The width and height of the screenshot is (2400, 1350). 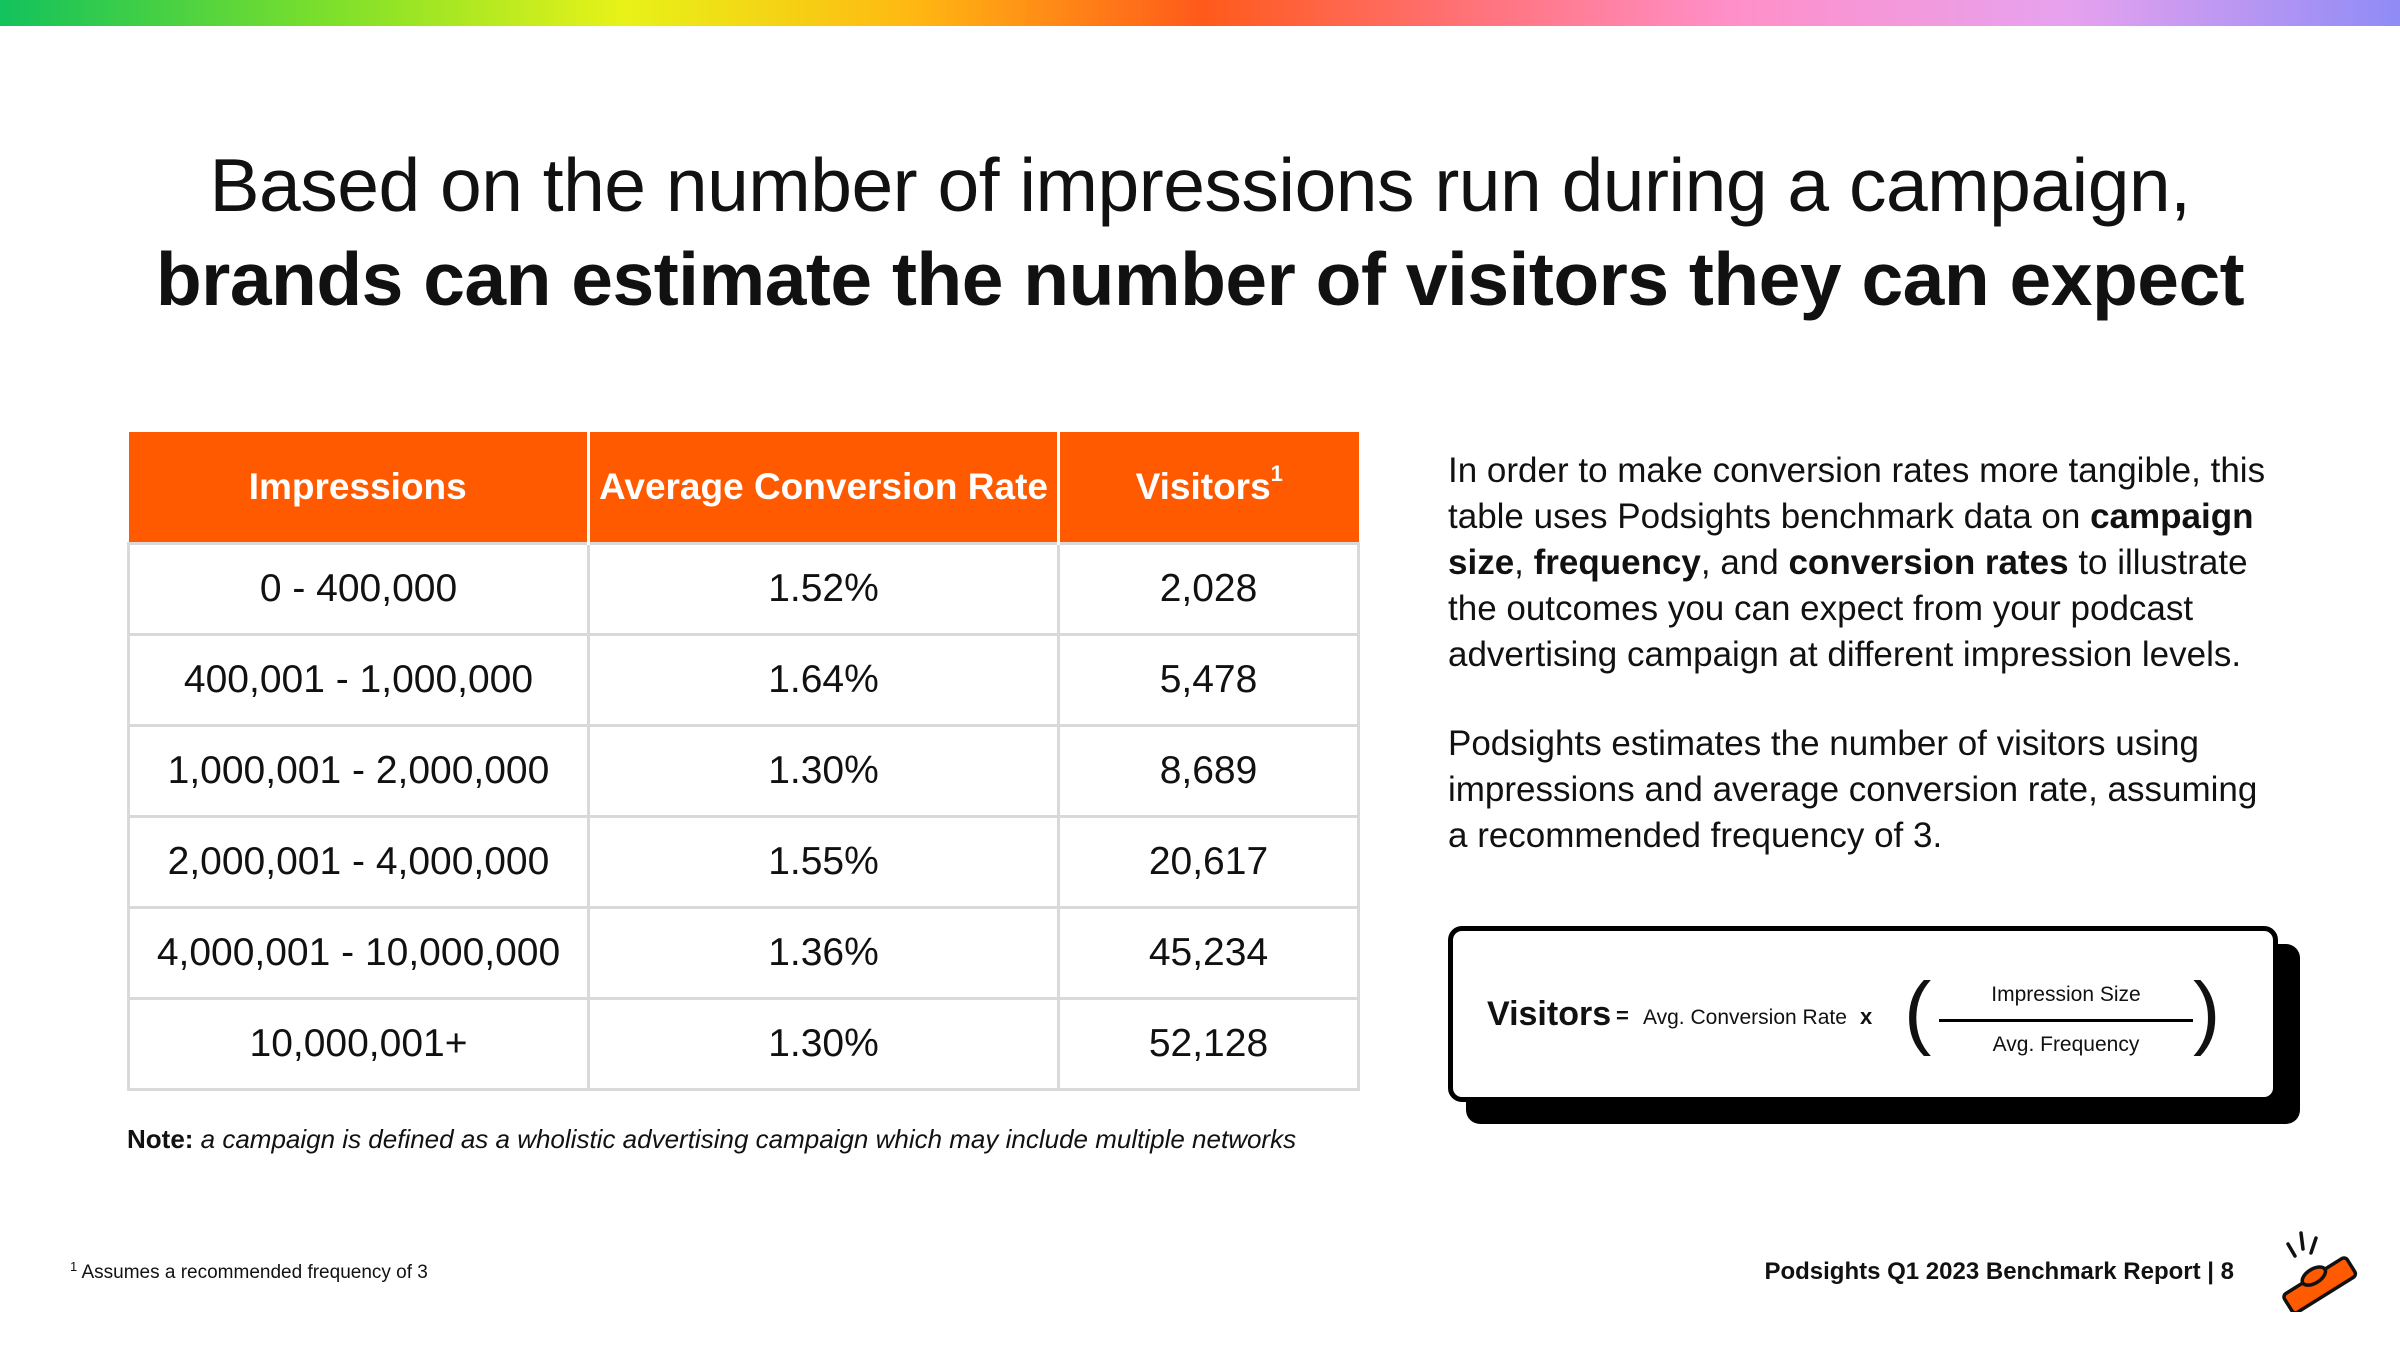 What do you see at coordinates (1851, 539) in the screenshot?
I see `intro-bold-campaign-size: campaign size` at bounding box center [1851, 539].